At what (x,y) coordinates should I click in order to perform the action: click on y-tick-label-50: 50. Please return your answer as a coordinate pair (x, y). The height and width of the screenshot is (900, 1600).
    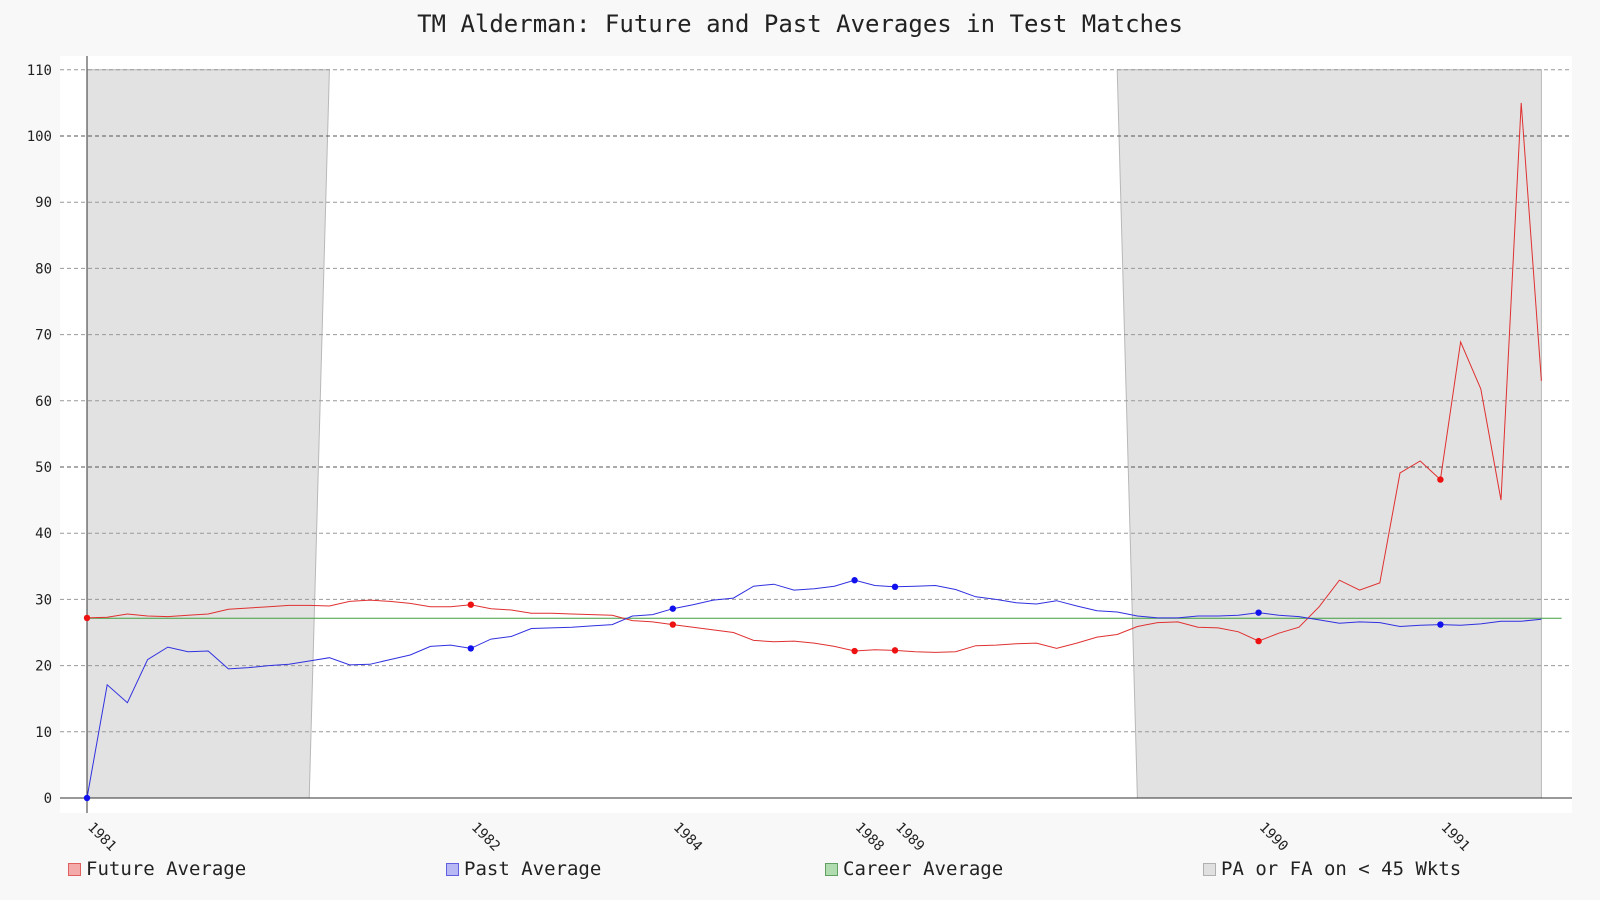
    Looking at the image, I should click on (43, 468).